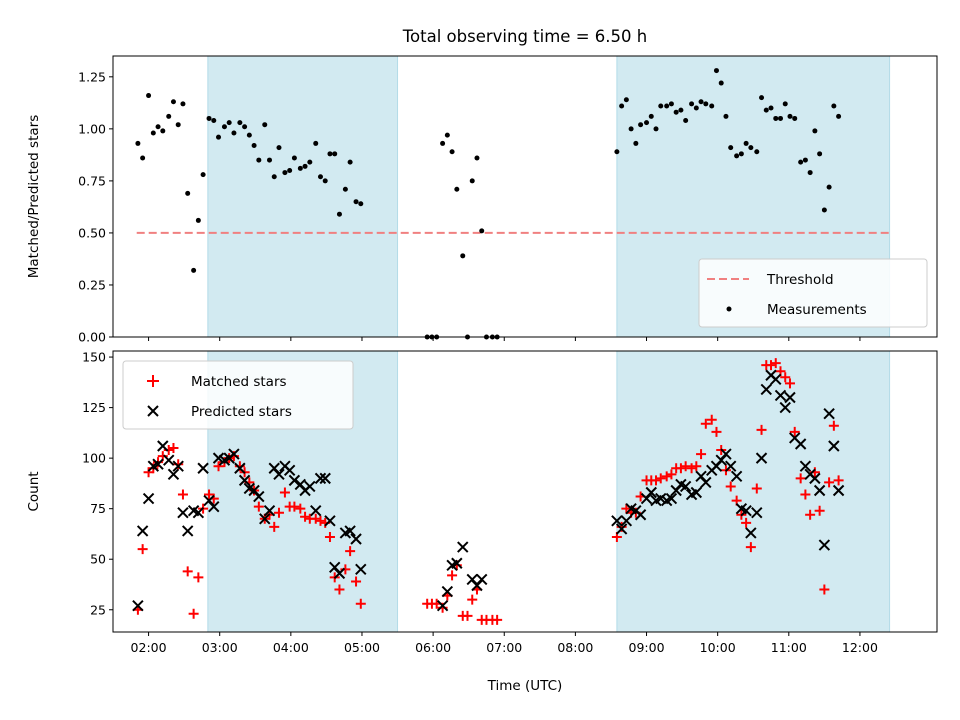 The image size is (960, 720). What do you see at coordinates (92, 232) in the screenshot?
I see `y-tick-label: 0.50` at bounding box center [92, 232].